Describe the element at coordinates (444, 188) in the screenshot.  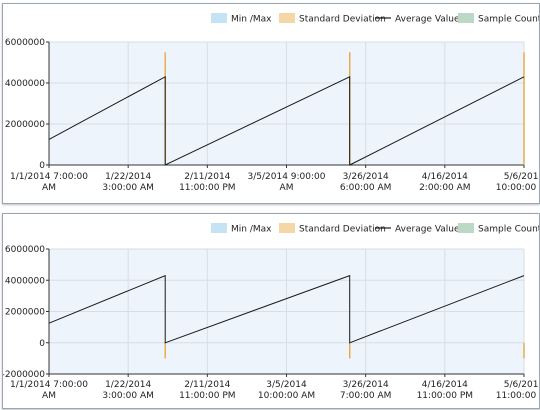
I see `x-tick-label-time: 2:00:00 AM` at that location.